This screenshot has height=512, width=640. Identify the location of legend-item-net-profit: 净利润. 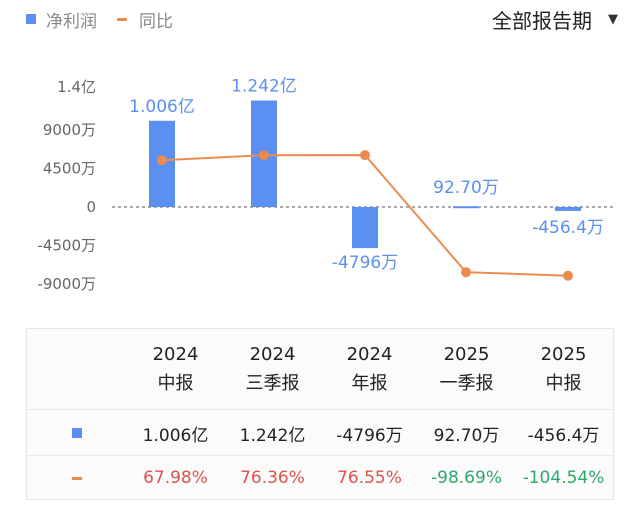
(61, 19).